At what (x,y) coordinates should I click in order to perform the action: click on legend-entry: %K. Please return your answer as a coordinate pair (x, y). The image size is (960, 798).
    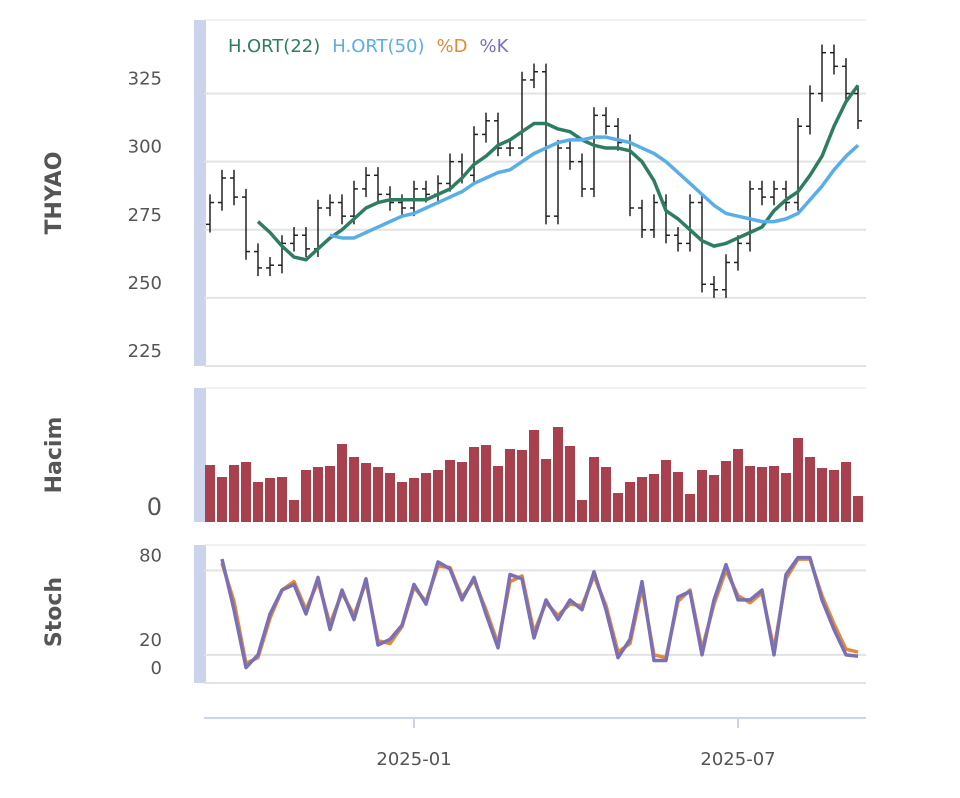
    Looking at the image, I should click on (494, 46).